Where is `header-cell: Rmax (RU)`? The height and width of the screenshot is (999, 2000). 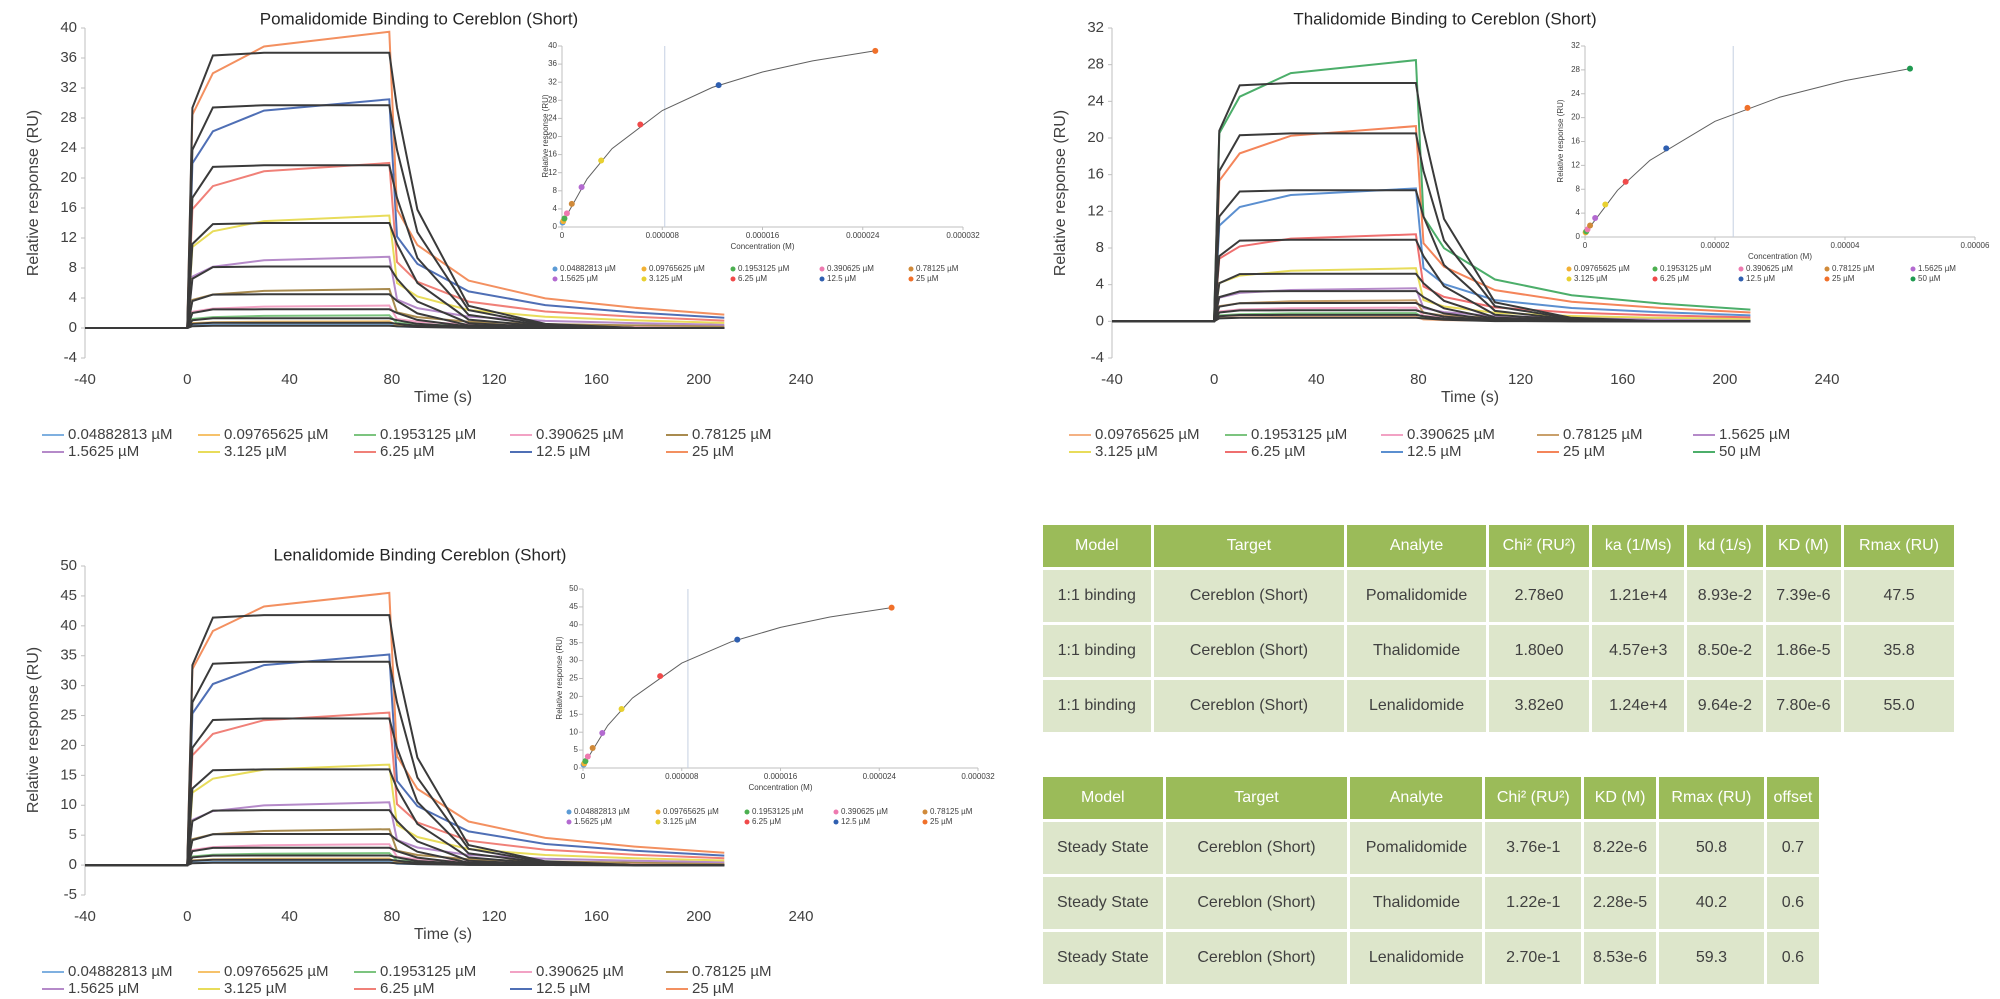 header-cell: Rmax (RU) is located at coordinates (1711, 798).